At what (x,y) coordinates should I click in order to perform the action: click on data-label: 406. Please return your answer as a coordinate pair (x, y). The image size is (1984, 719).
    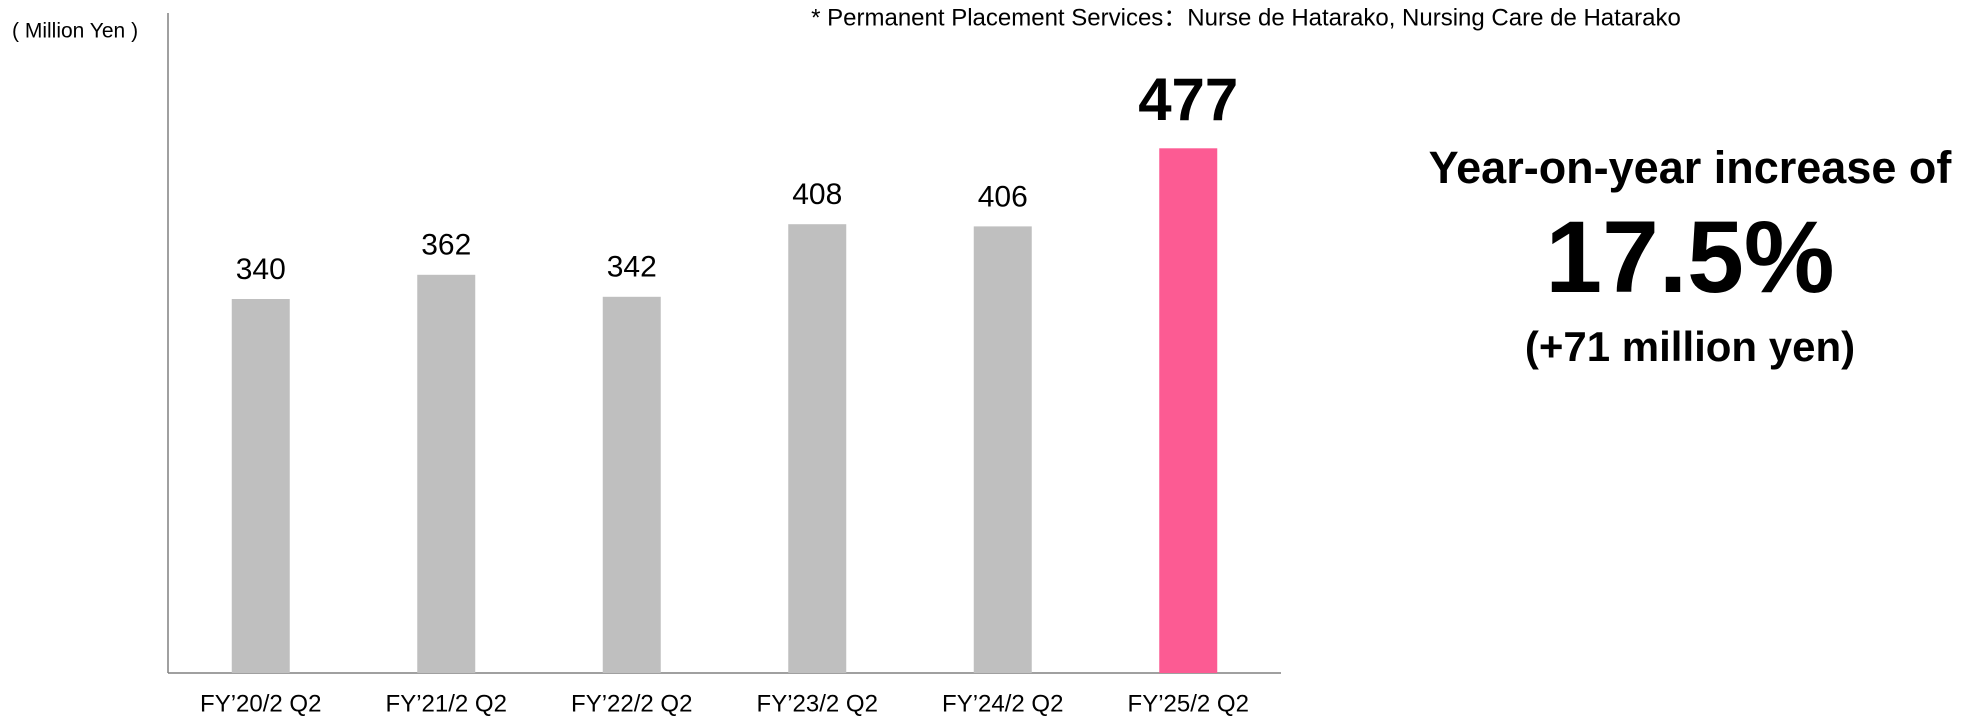
    Looking at the image, I should click on (1003, 196).